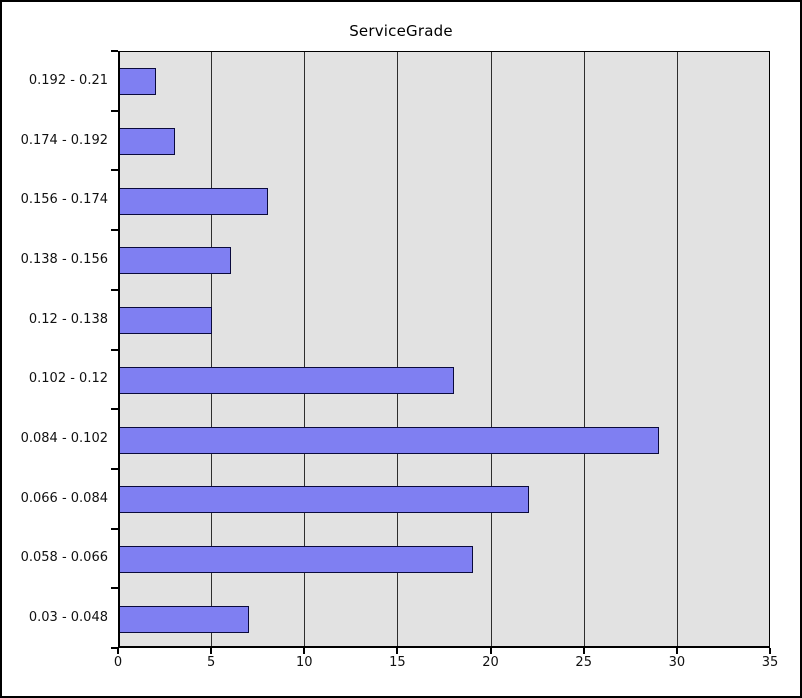 Image resolution: width=802 pixels, height=698 pixels. What do you see at coordinates (64, 558) in the screenshot?
I see `y-tick-label: 0.058 - 0.066` at bounding box center [64, 558].